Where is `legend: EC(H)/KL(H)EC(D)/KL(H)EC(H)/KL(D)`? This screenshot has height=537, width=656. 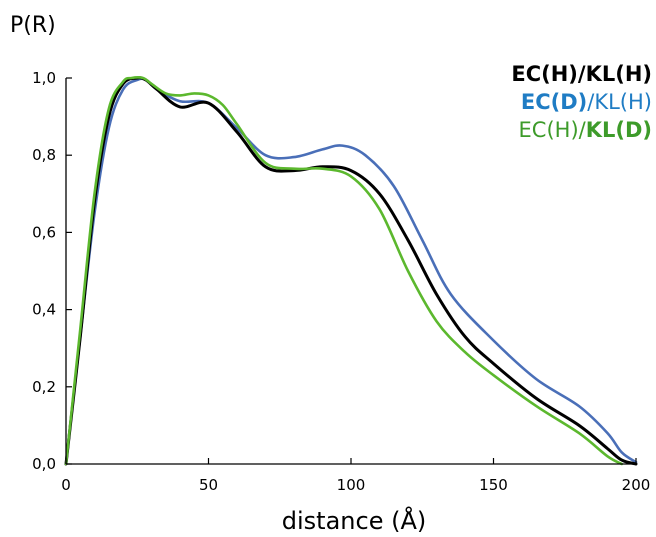 legend: EC(H)/KL(H)EC(D)/KL(H)EC(H)/KL(D) is located at coordinates (581, 102).